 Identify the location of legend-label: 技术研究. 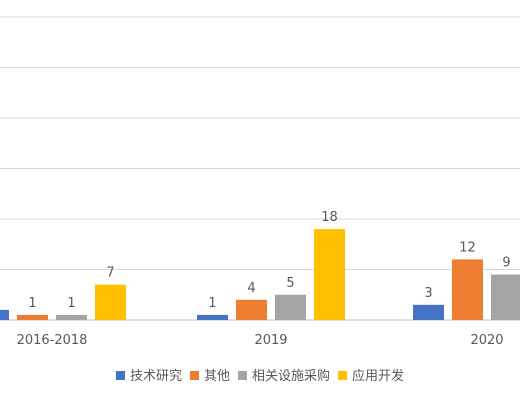
(156, 376).